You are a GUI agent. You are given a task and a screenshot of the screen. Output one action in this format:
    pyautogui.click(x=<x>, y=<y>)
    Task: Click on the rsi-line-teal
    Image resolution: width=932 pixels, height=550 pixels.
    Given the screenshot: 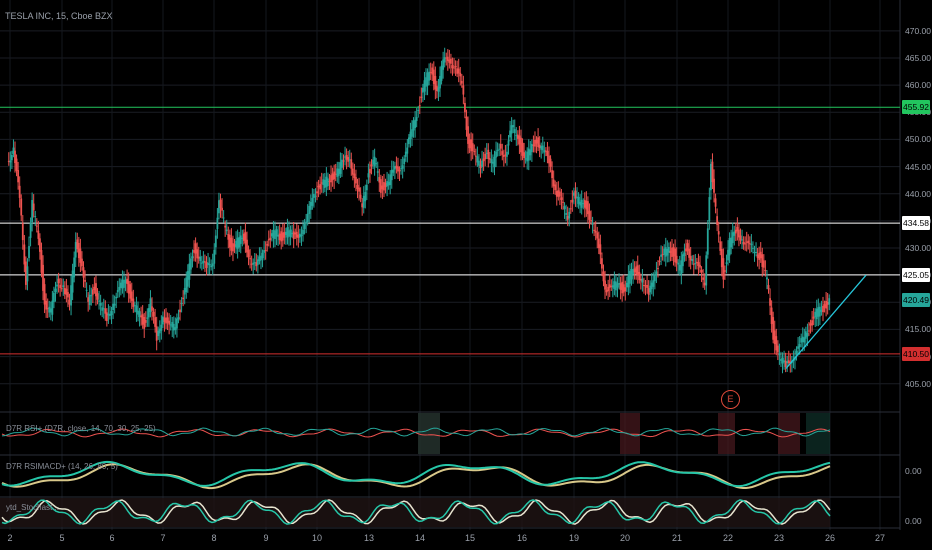 What is the action you would take?
    pyautogui.click(x=416, y=432)
    